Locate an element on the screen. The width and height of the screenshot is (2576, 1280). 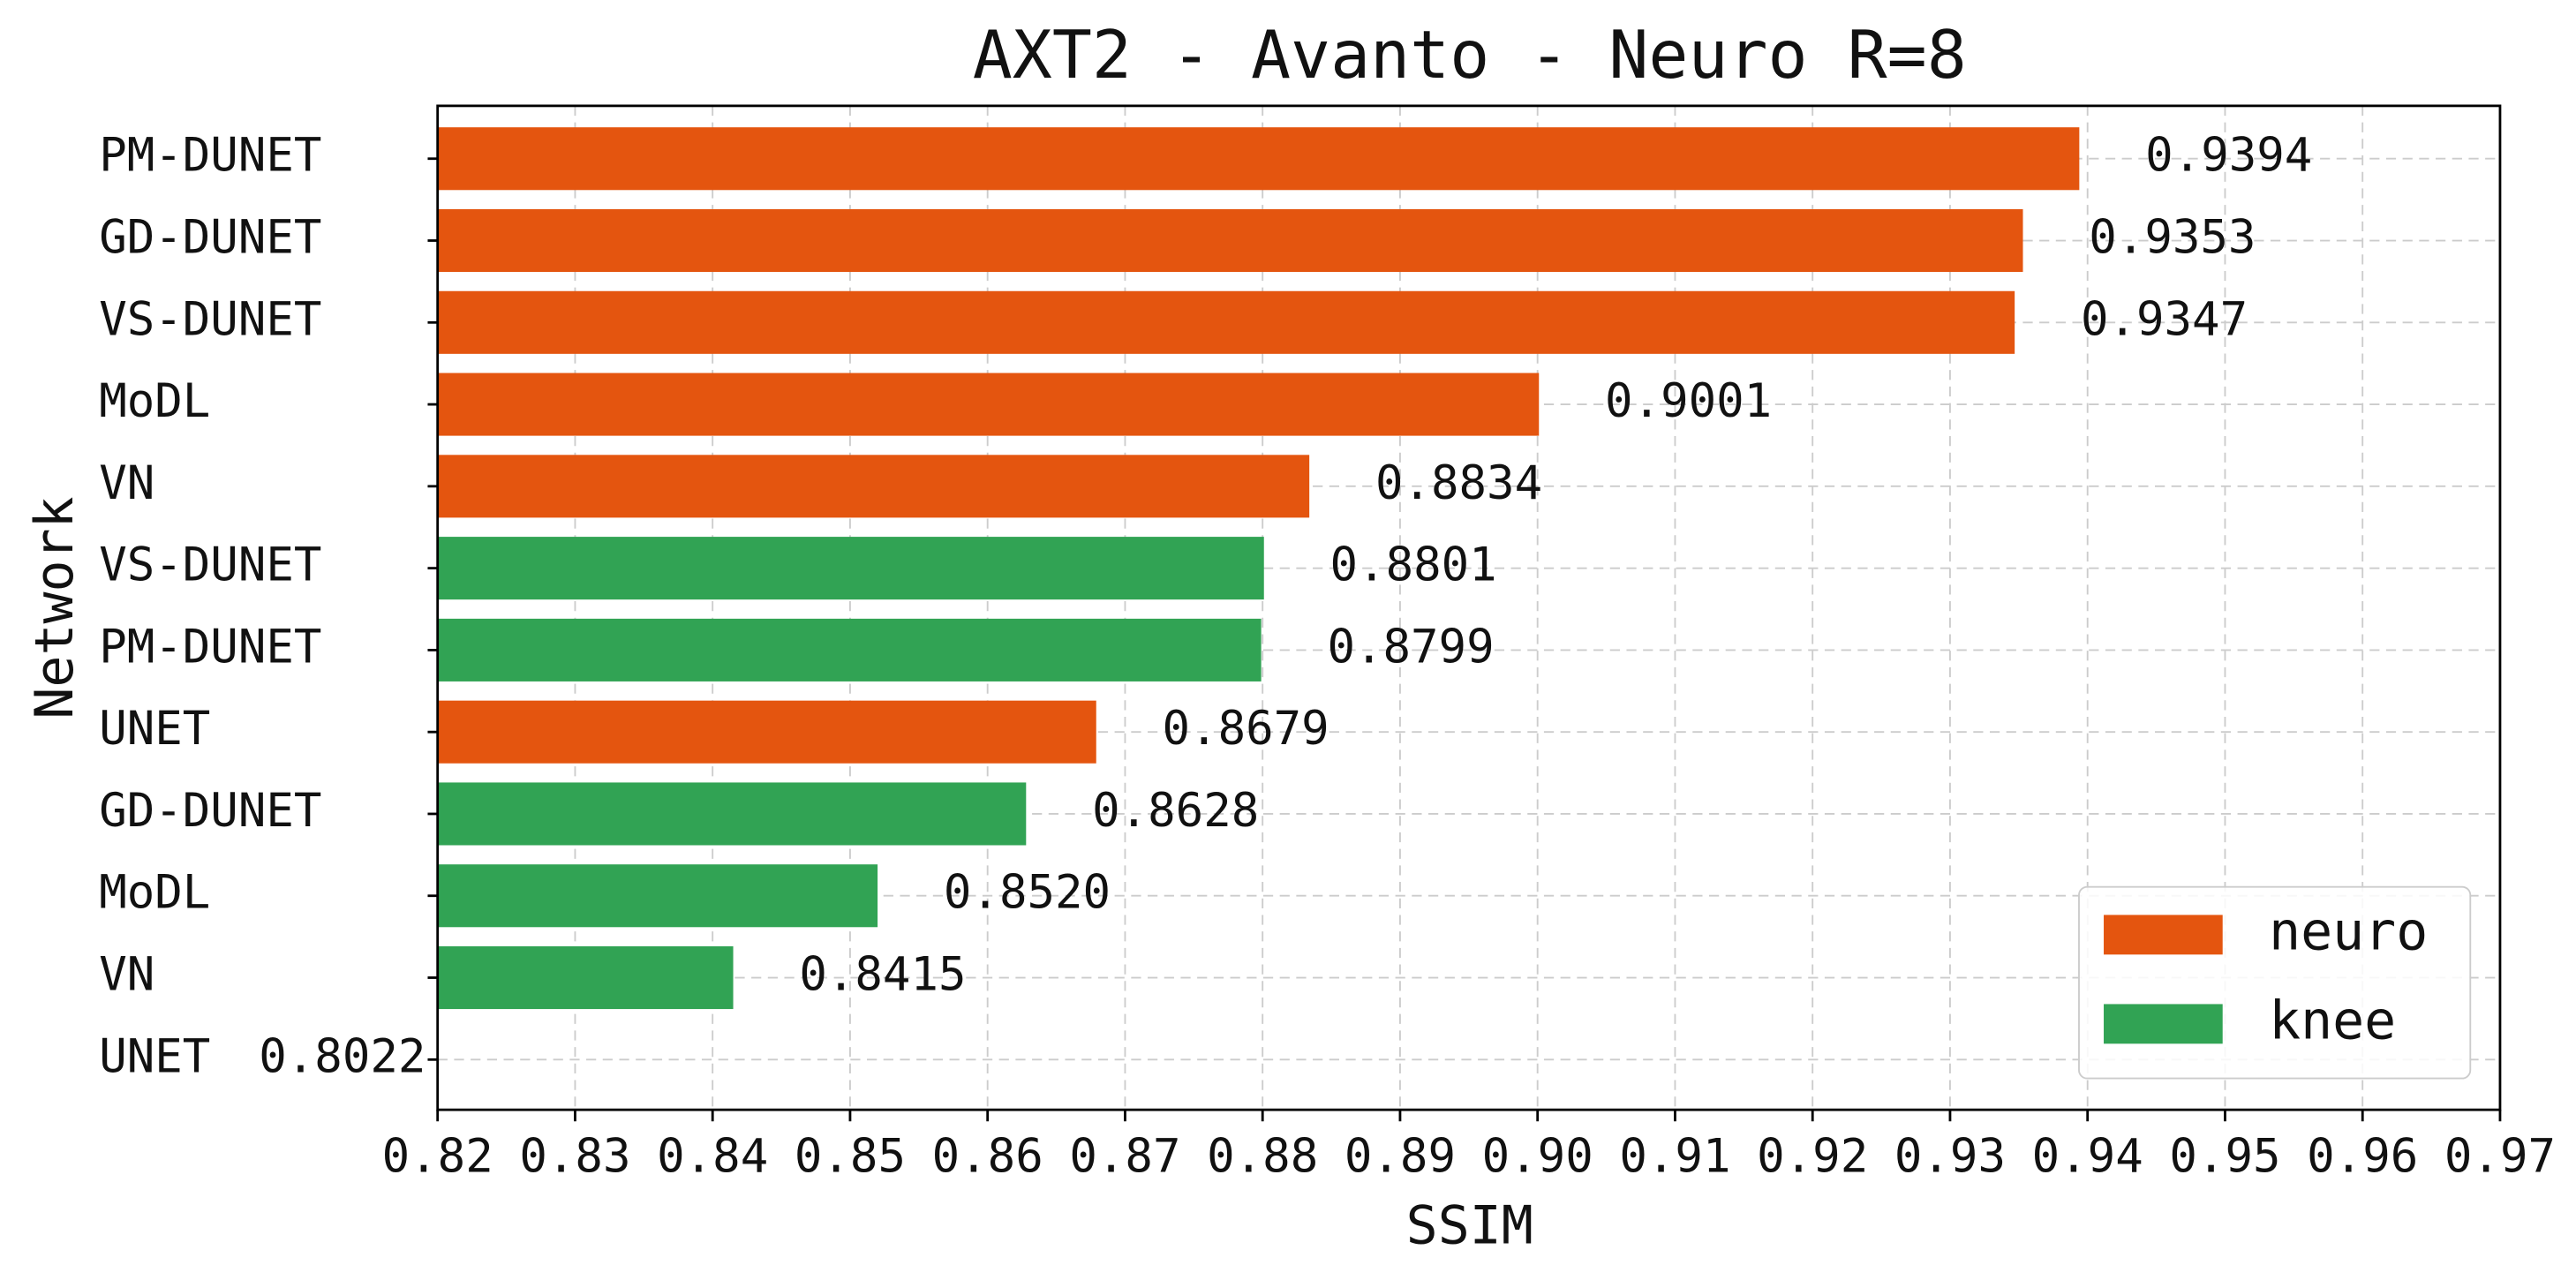
x-tick-label: 0.92 is located at coordinates (1813, 1156).